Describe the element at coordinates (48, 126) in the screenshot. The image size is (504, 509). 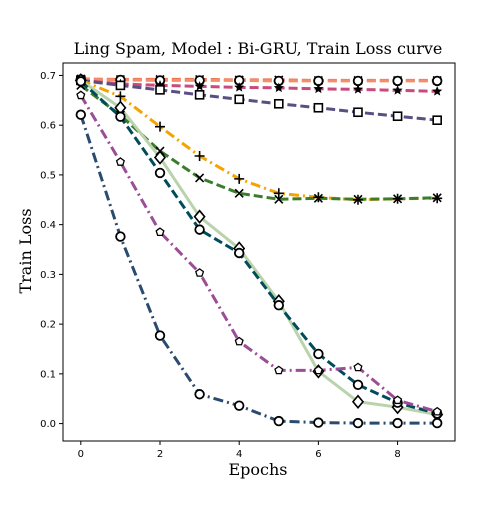
I see `y-tick-label: 0.6` at that location.